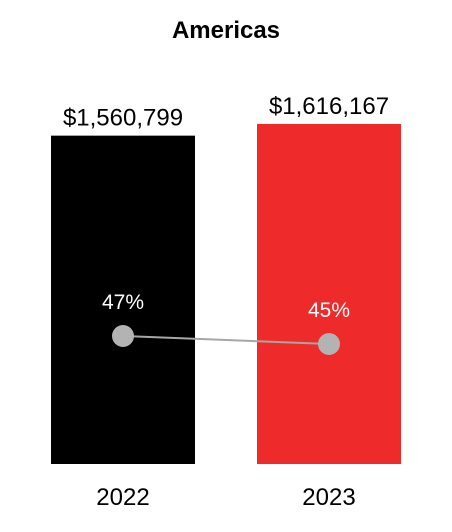  Describe the element at coordinates (328, 497) in the screenshot. I see `category-label-2023: 2023` at that location.